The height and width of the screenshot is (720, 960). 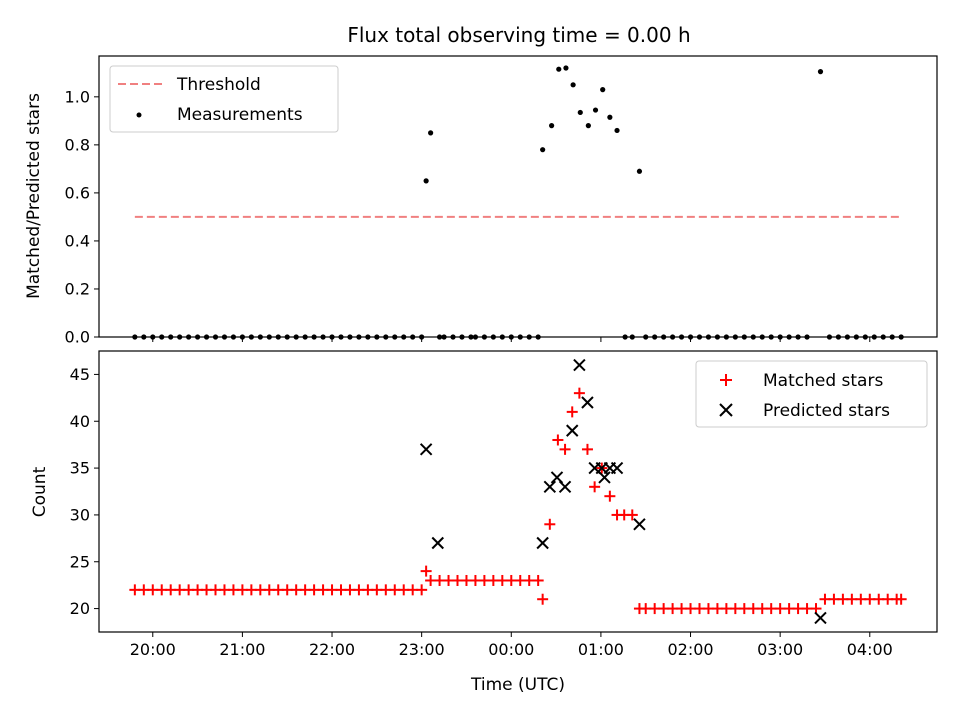 I want to click on top-y-tick-label: 0.8, so click(x=77, y=144).